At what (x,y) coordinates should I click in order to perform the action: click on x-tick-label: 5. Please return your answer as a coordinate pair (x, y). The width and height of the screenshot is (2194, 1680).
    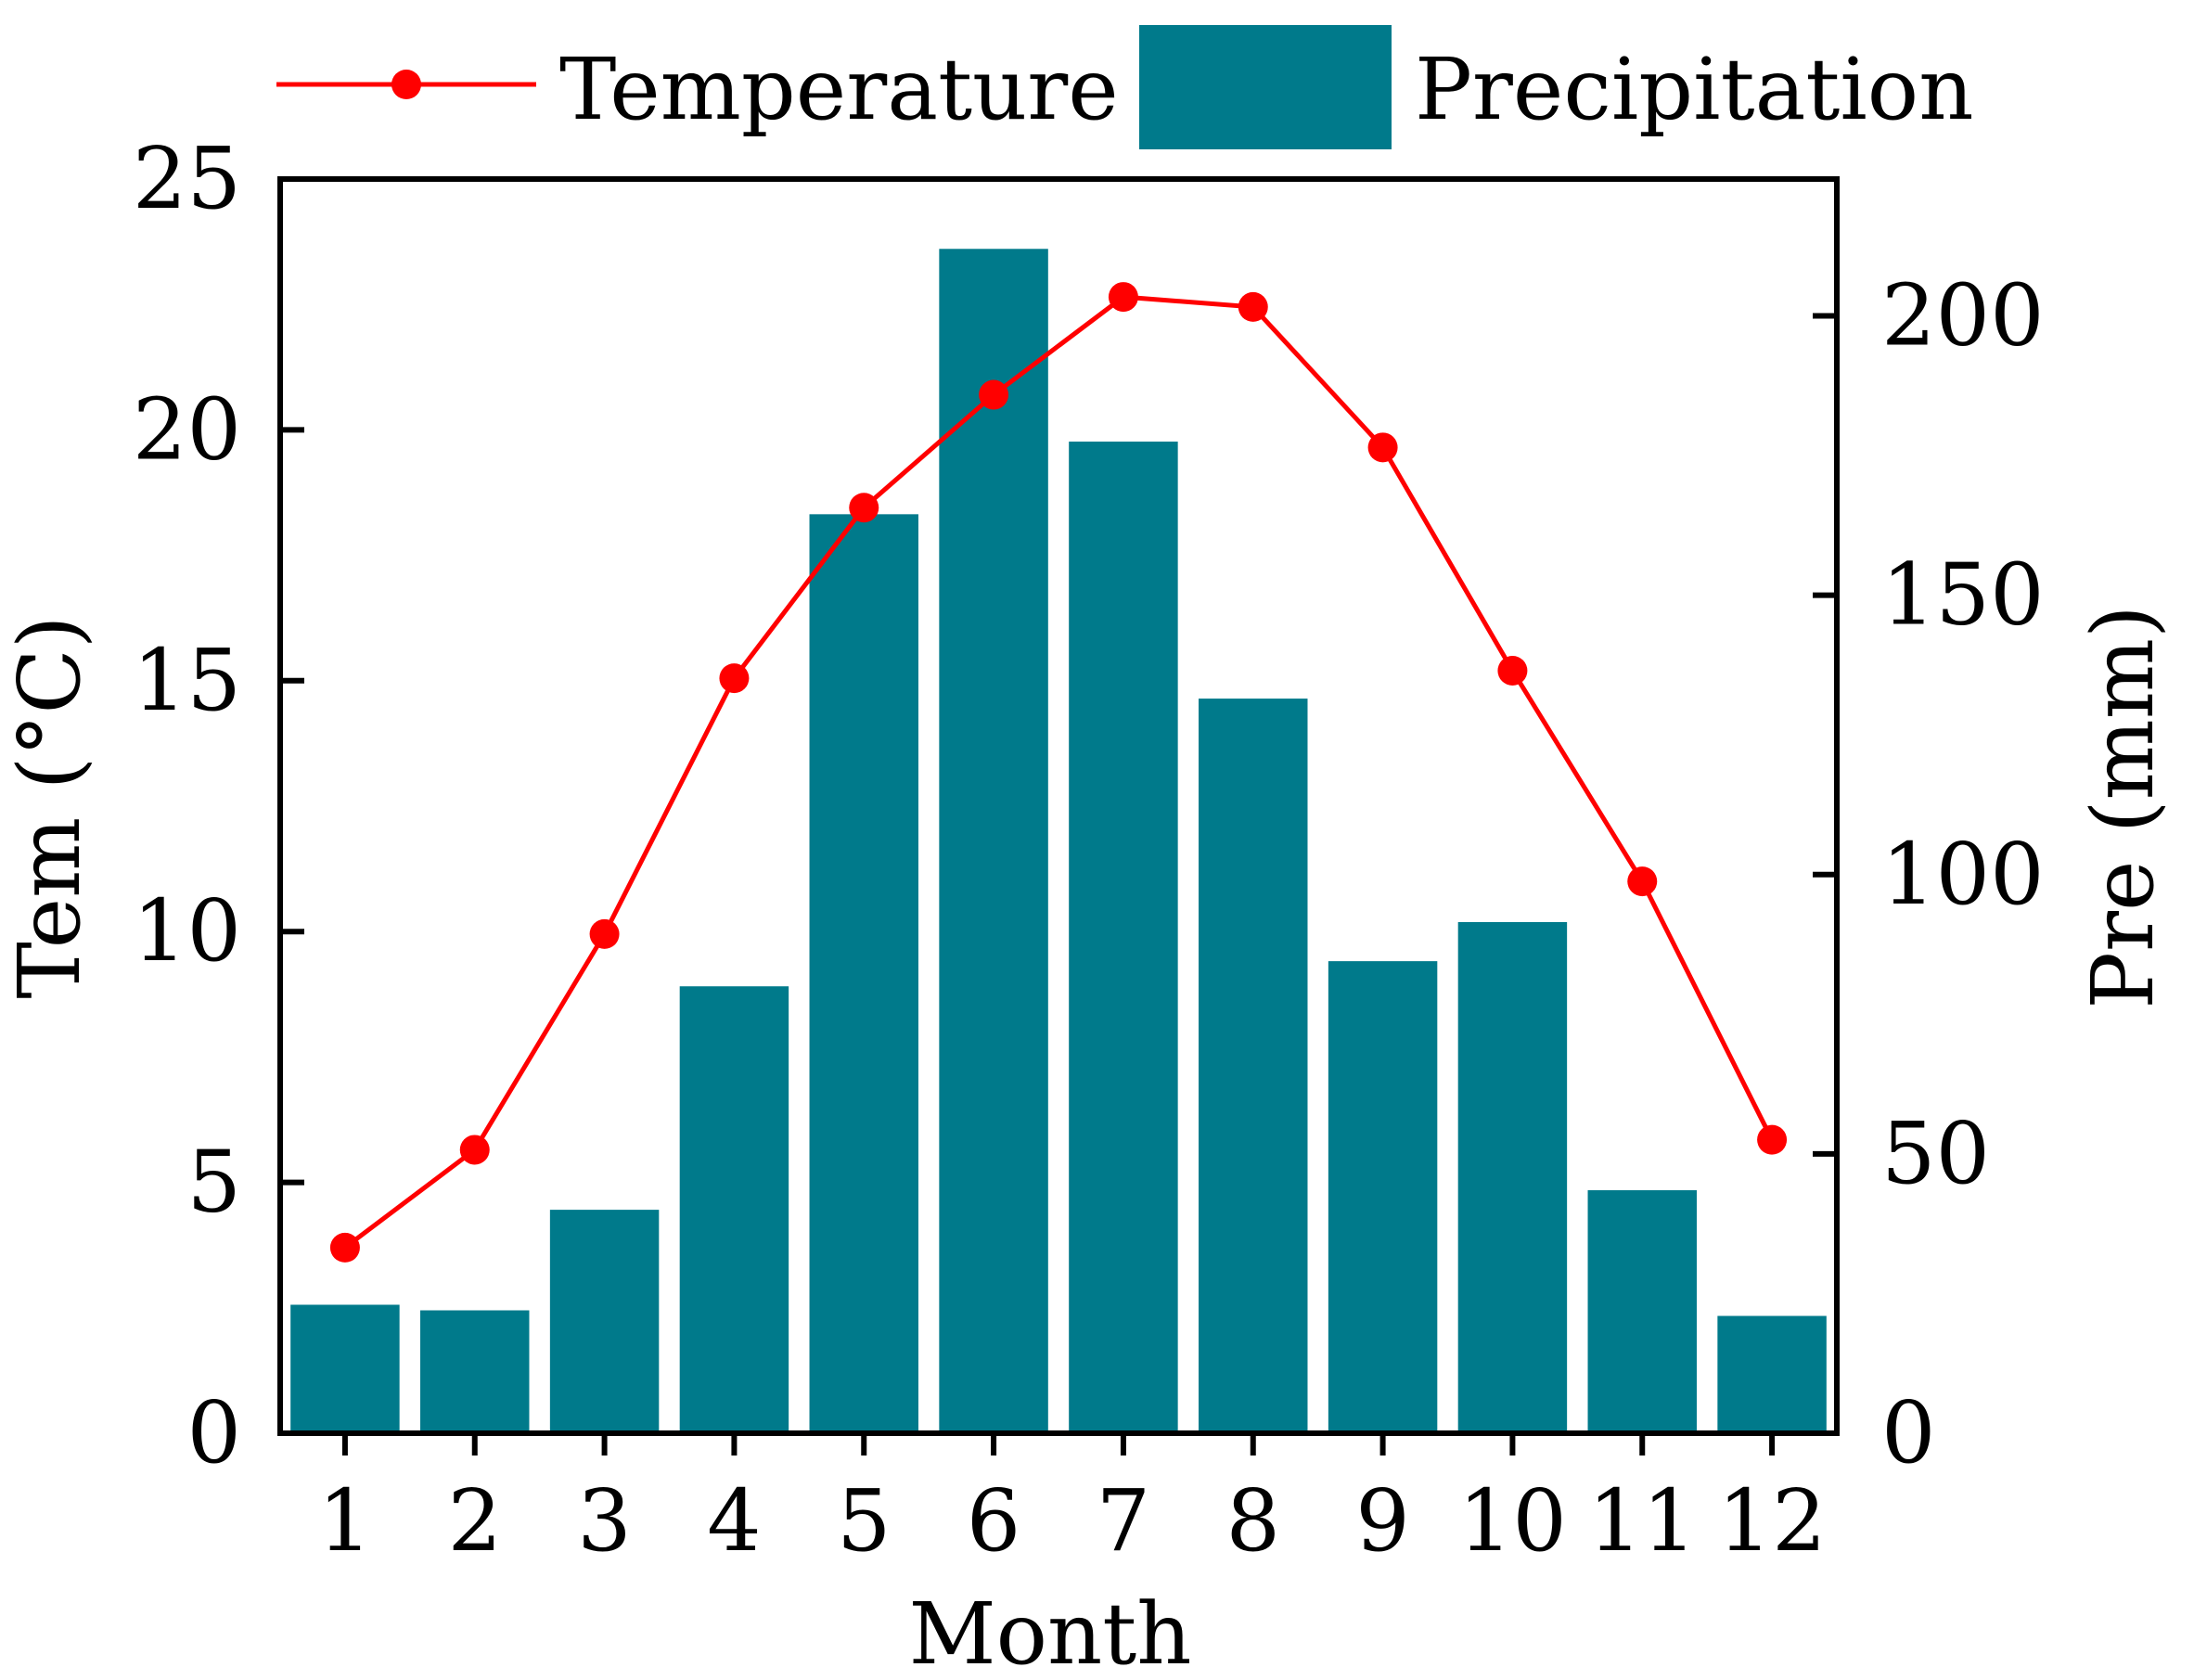
    Looking at the image, I should click on (865, 1521).